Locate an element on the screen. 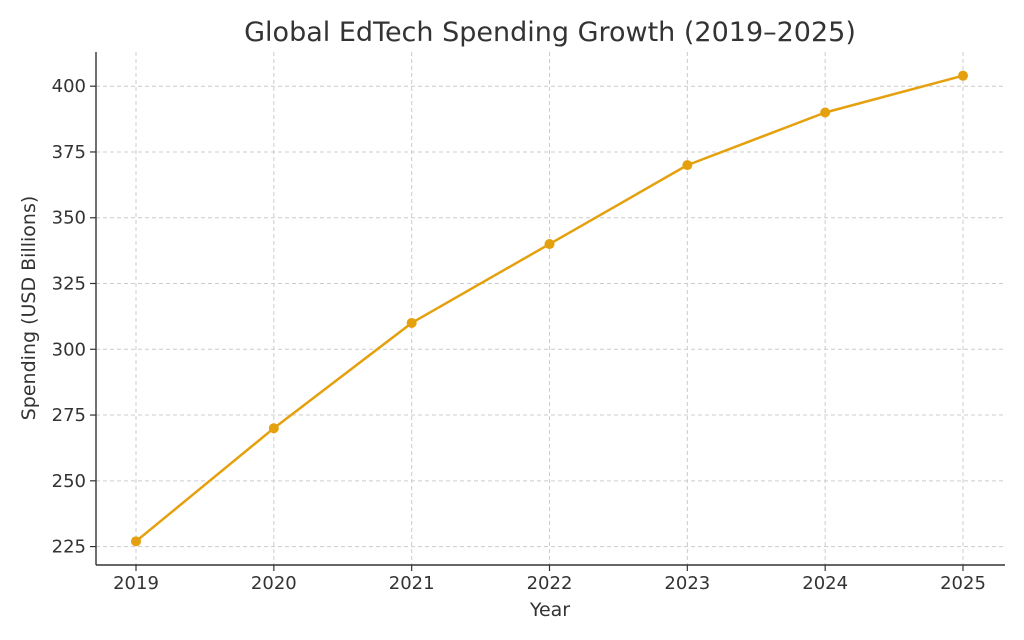  y-tick-label: 400 is located at coordinates (69, 86).